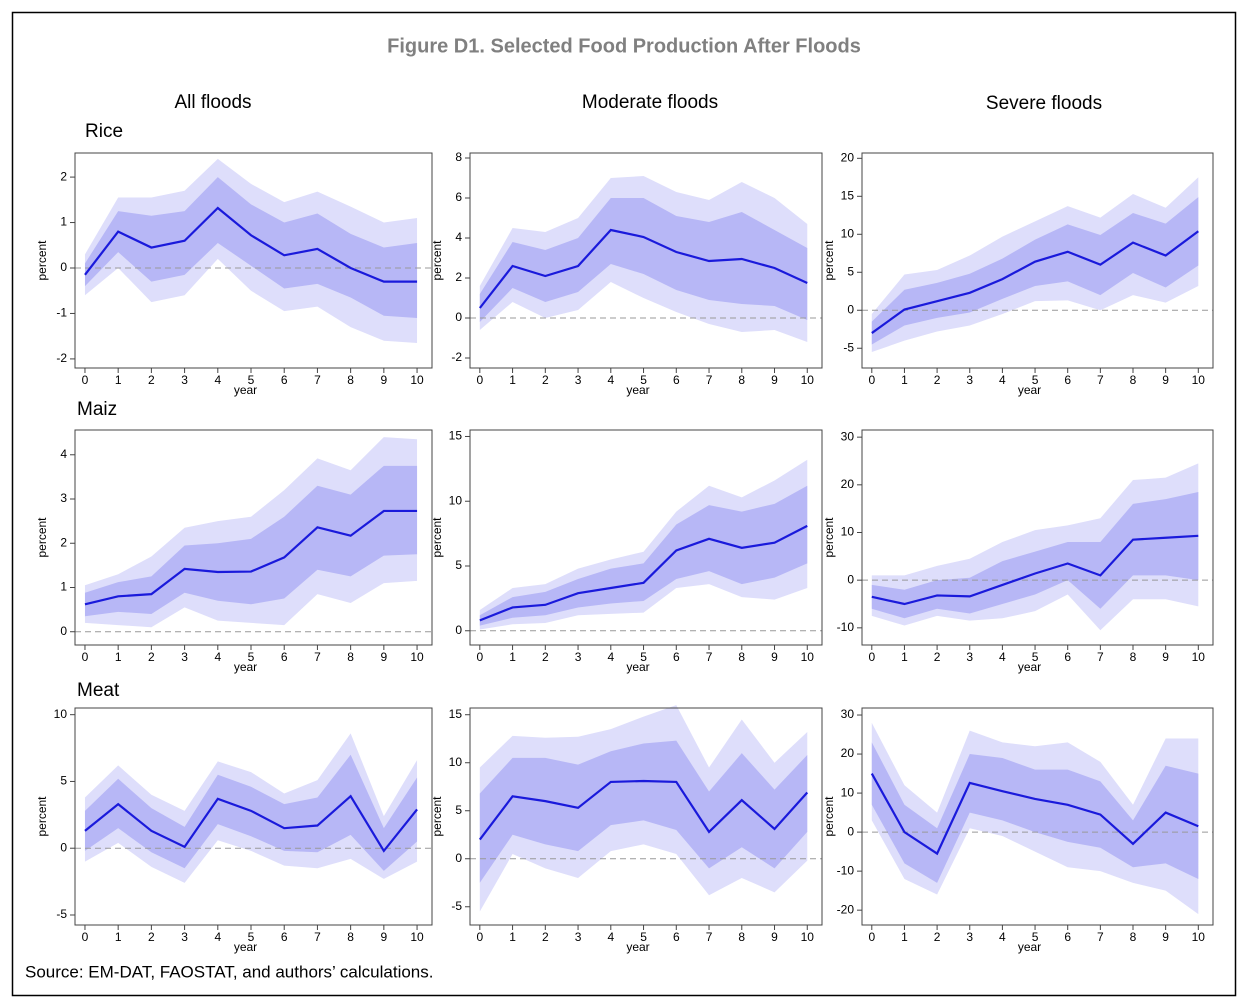 This screenshot has width=1248, height=1008. Describe the element at coordinates (104, 131) in the screenshot. I see `row-label: Rice` at that location.